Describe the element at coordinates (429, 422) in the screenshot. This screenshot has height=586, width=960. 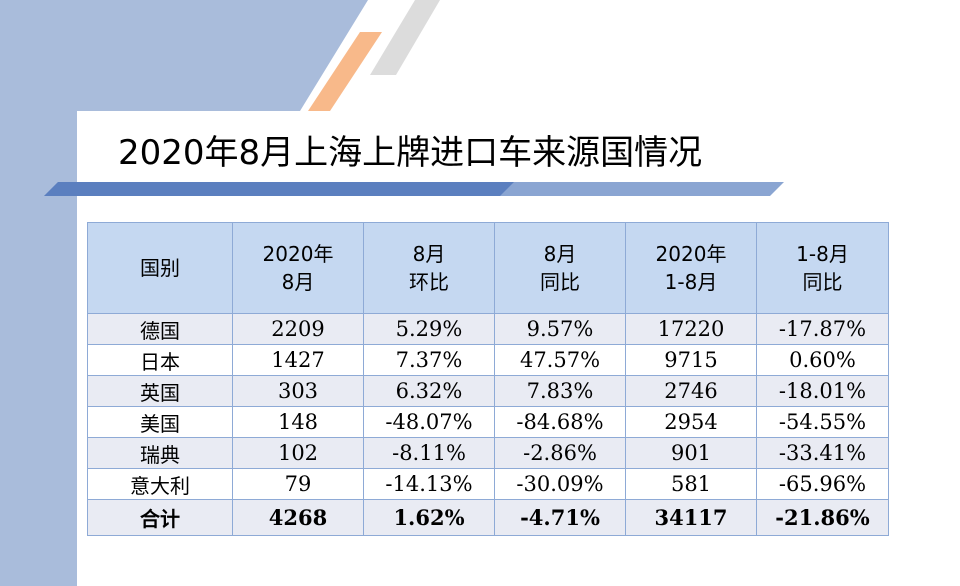
I see `value-cell: -48.07%` at that location.